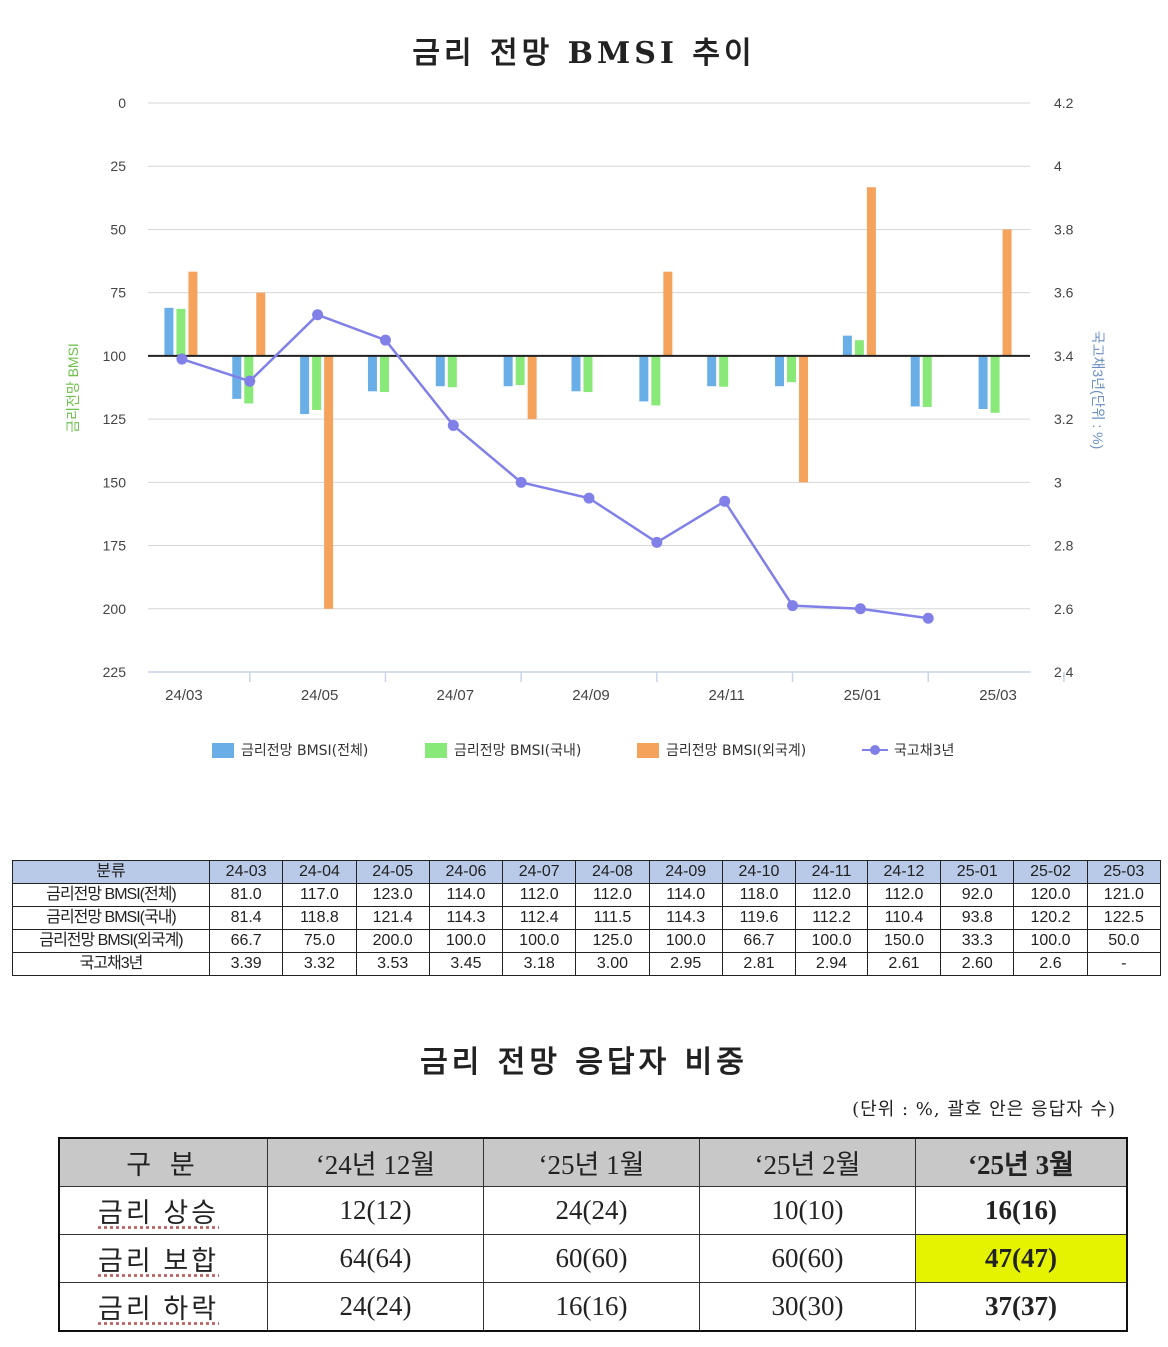 The image size is (1168, 1347). I want to click on response-row-label: 금리 하락, so click(163, 1307).